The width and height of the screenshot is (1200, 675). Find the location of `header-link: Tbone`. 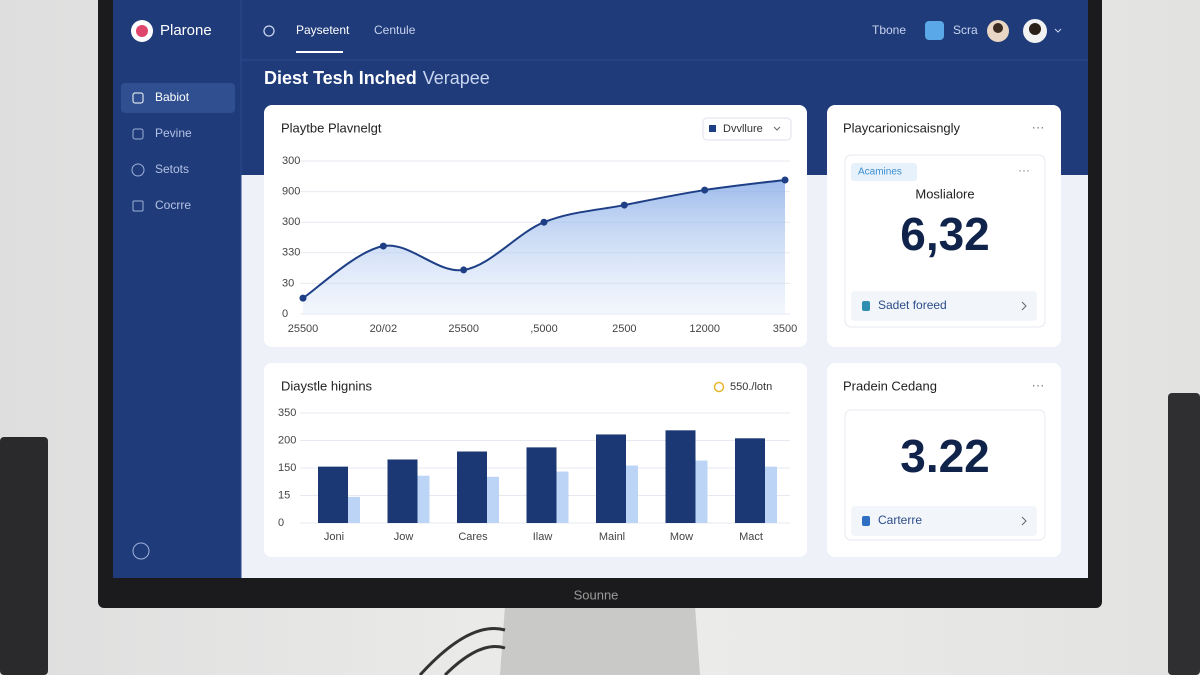

header-link: Tbone is located at coordinates (889, 30).